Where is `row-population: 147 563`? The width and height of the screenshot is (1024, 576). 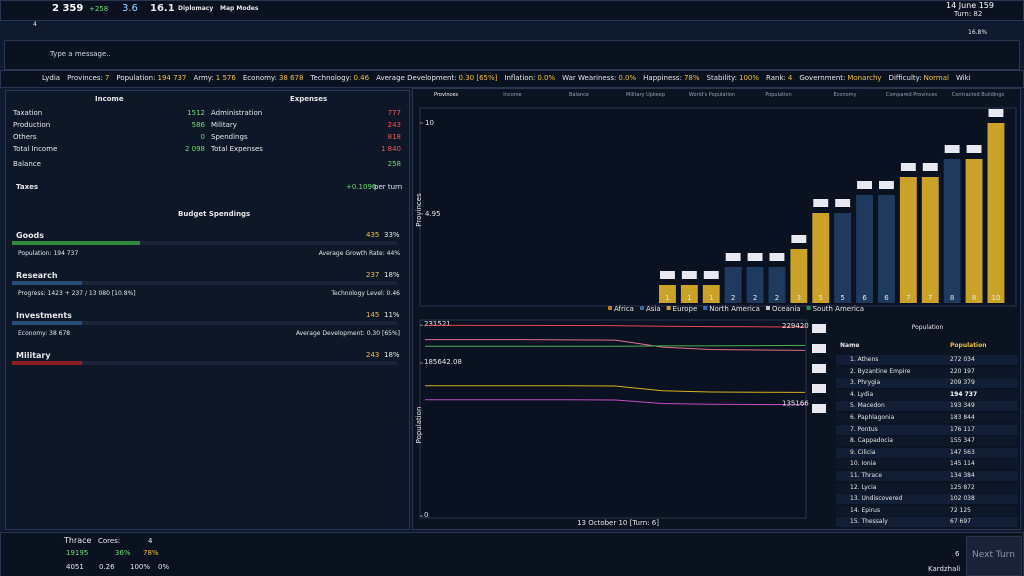 row-population: 147 563 is located at coordinates (962, 452).